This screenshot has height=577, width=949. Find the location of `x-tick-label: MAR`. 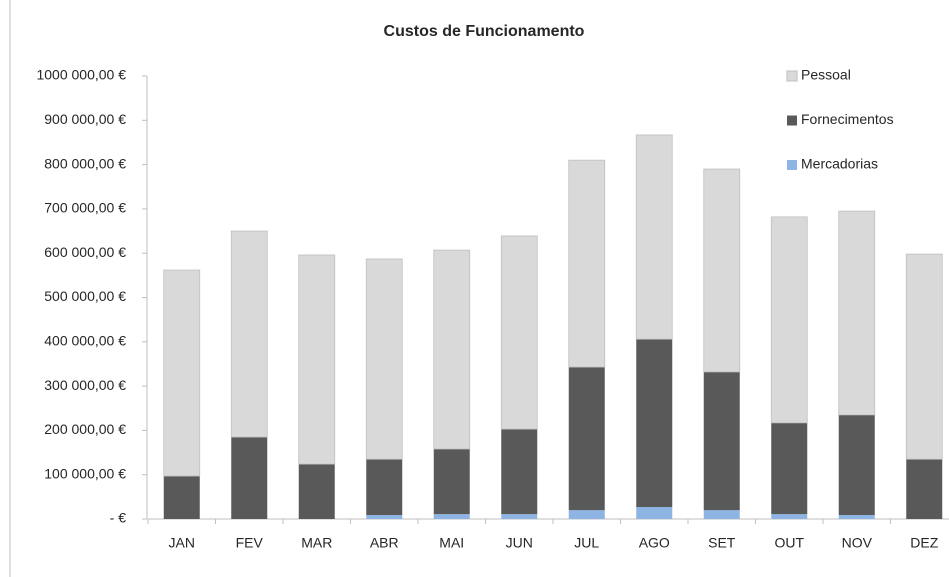

x-tick-label: MAR is located at coordinates (316, 543).